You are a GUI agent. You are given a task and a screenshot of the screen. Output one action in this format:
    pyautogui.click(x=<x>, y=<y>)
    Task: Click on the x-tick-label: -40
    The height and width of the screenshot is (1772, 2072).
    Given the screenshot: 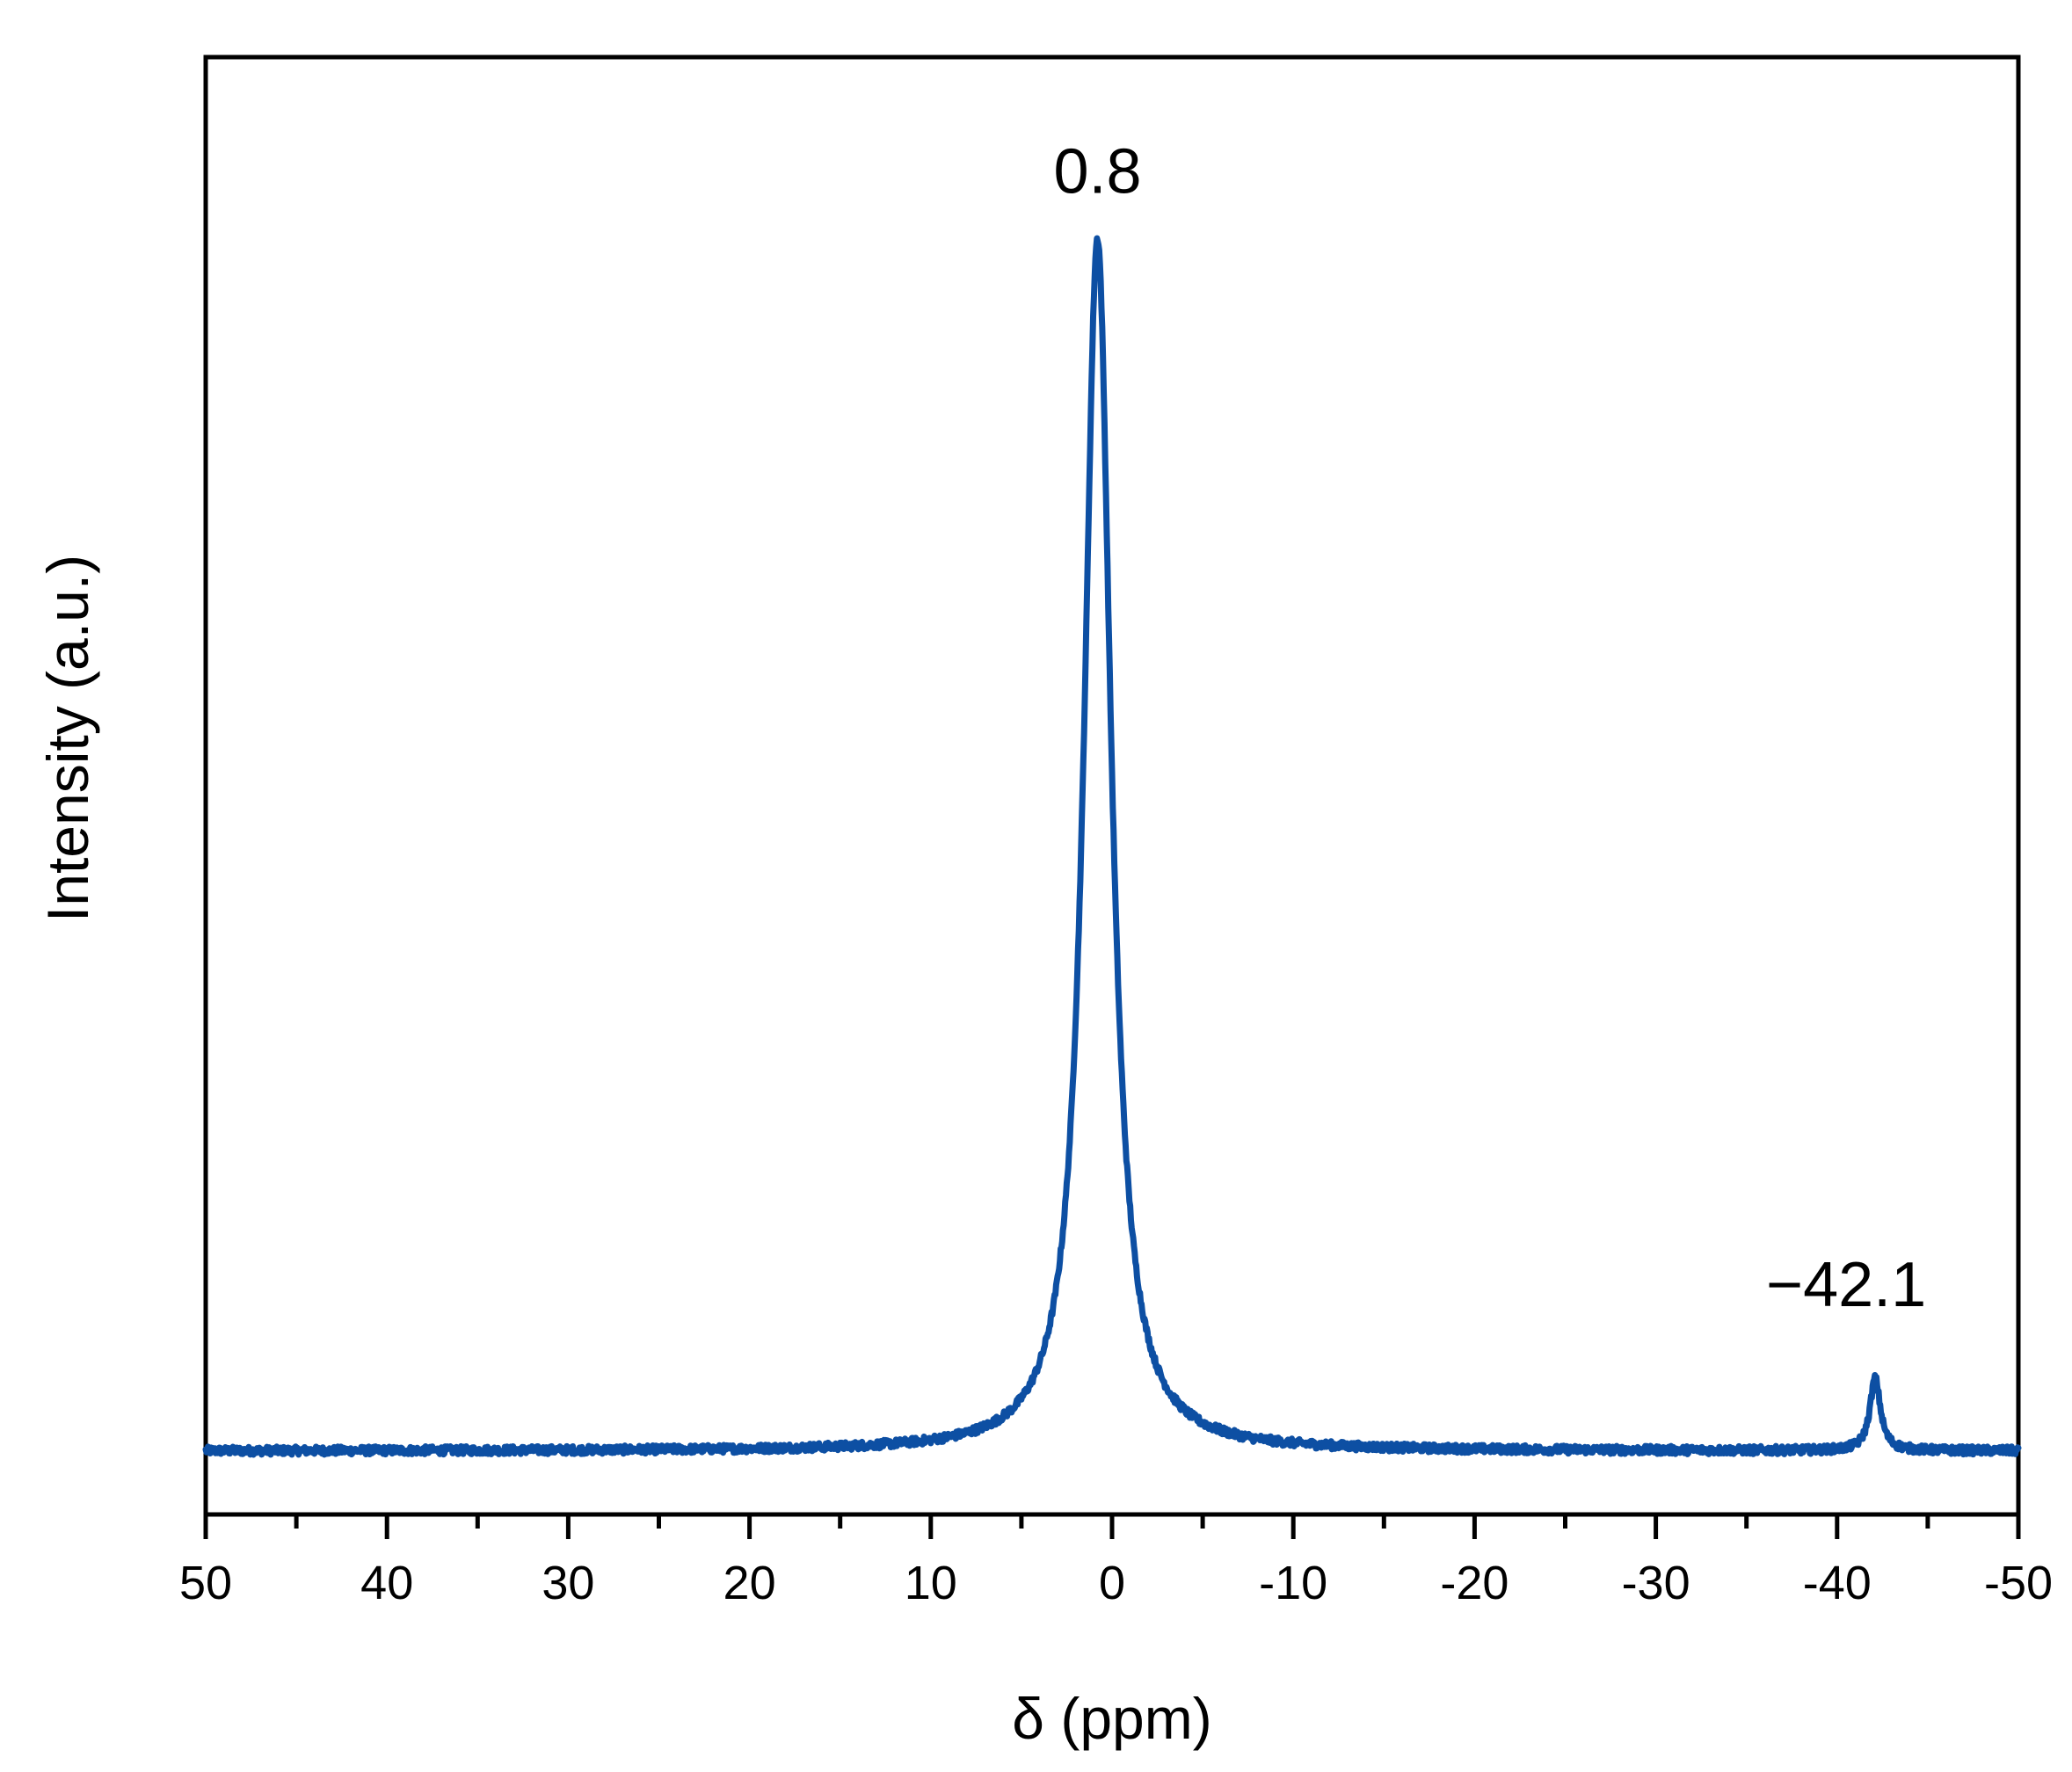 What is the action you would take?
    pyautogui.click(x=1837, y=1583)
    